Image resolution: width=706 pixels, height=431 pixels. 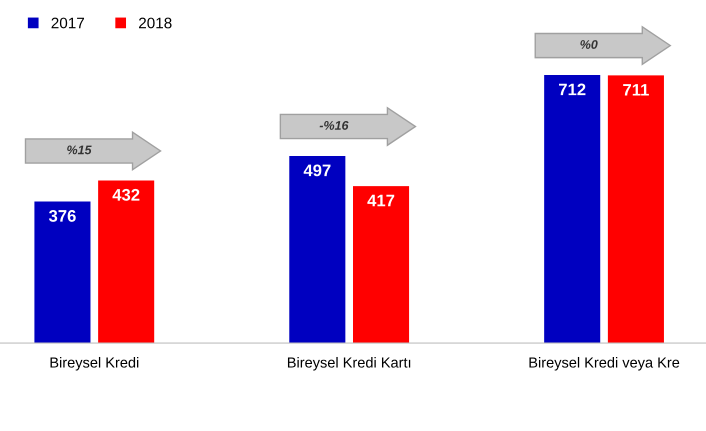 What do you see at coordinates (155, 23) in the screenshot?
I see `legend-label: 2018` at bounding box center [155, 23].